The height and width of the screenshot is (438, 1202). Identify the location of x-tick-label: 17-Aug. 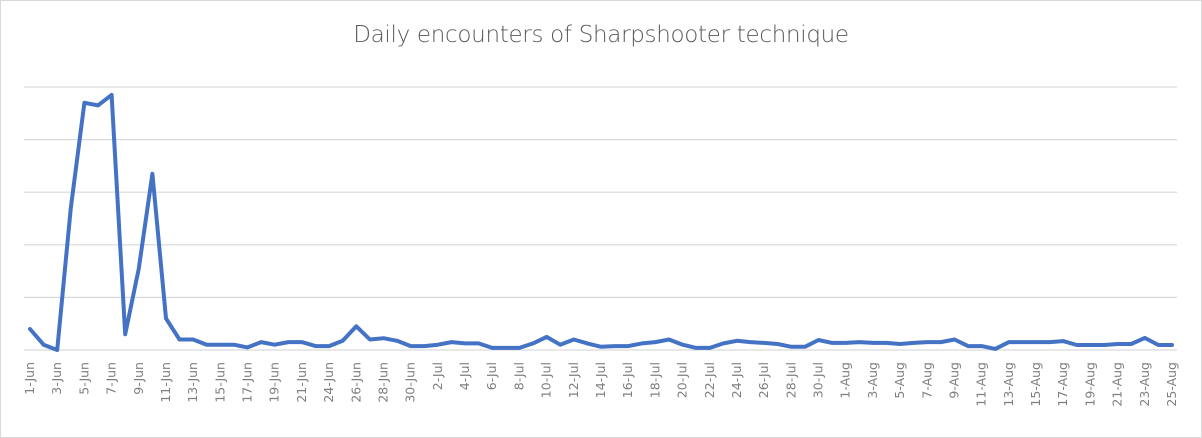
(1062, 384).